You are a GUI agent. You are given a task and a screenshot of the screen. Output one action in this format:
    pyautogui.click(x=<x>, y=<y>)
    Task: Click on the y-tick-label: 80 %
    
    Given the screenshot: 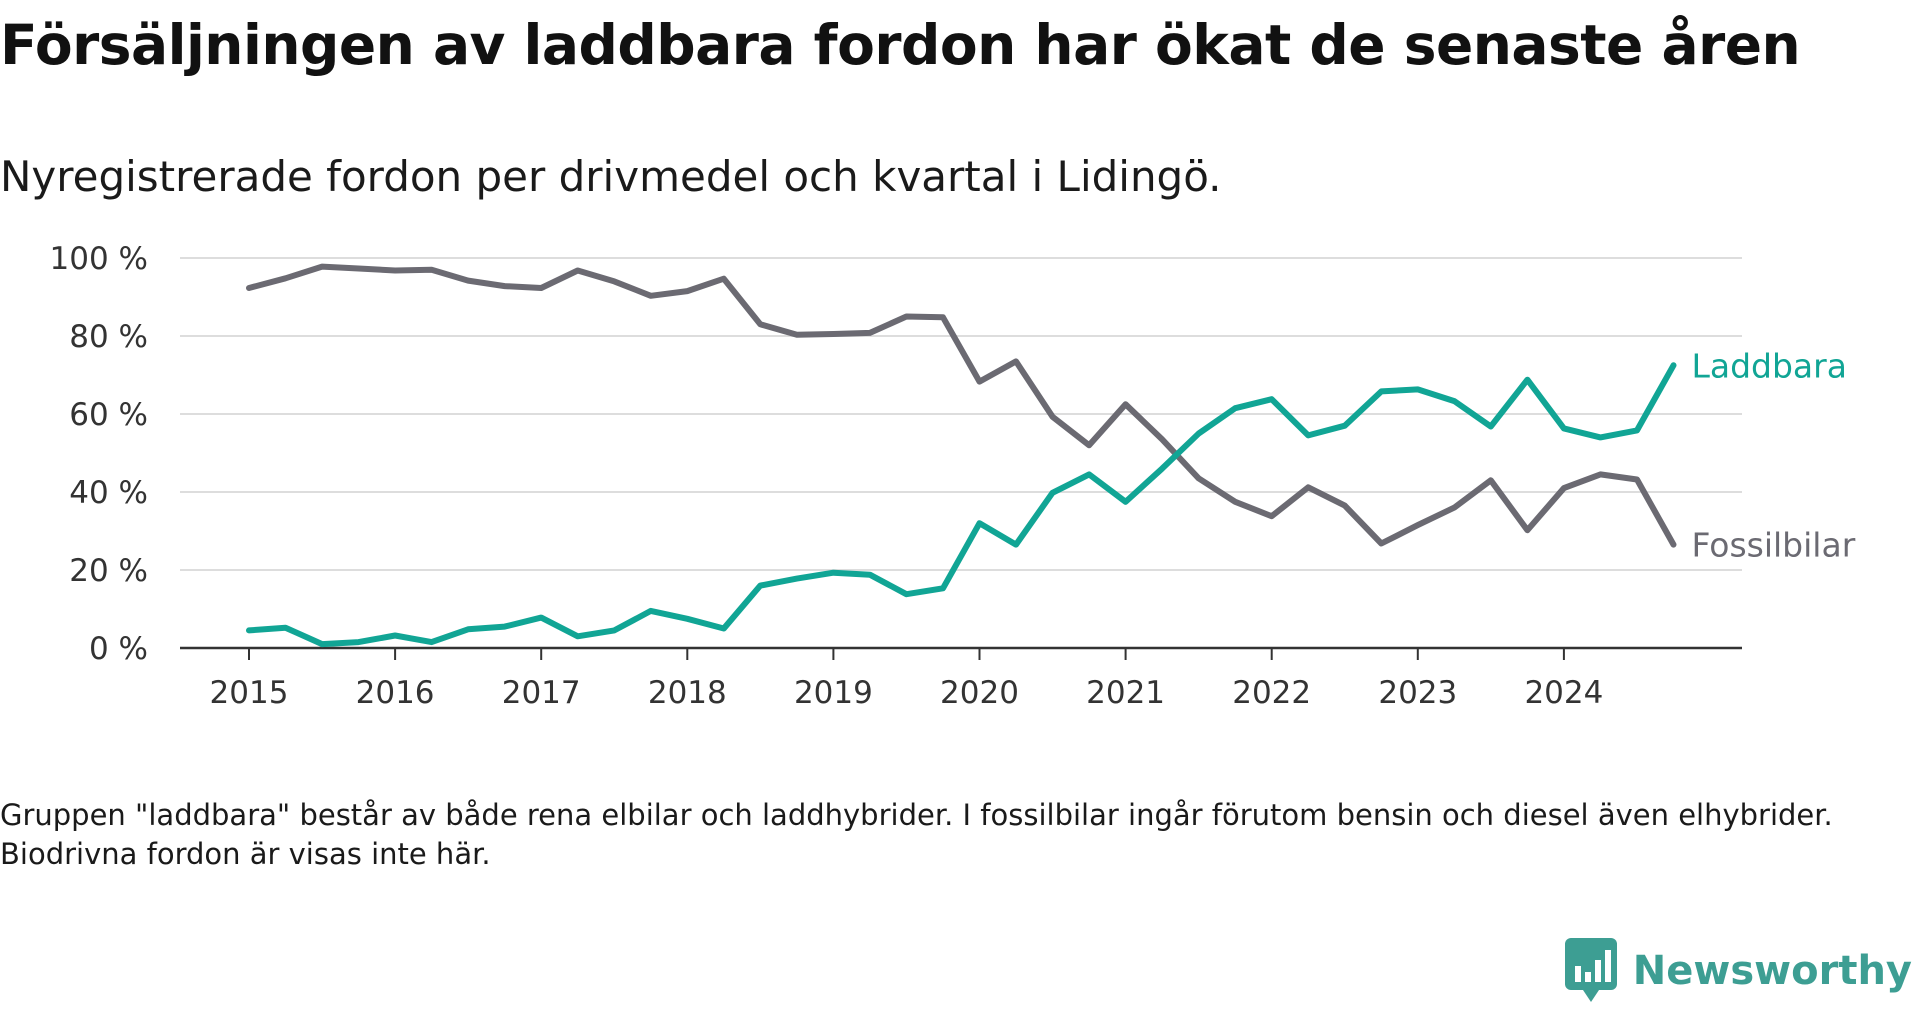 What is the action you would take?
    pyautogui.click(x=108, y=337)
    